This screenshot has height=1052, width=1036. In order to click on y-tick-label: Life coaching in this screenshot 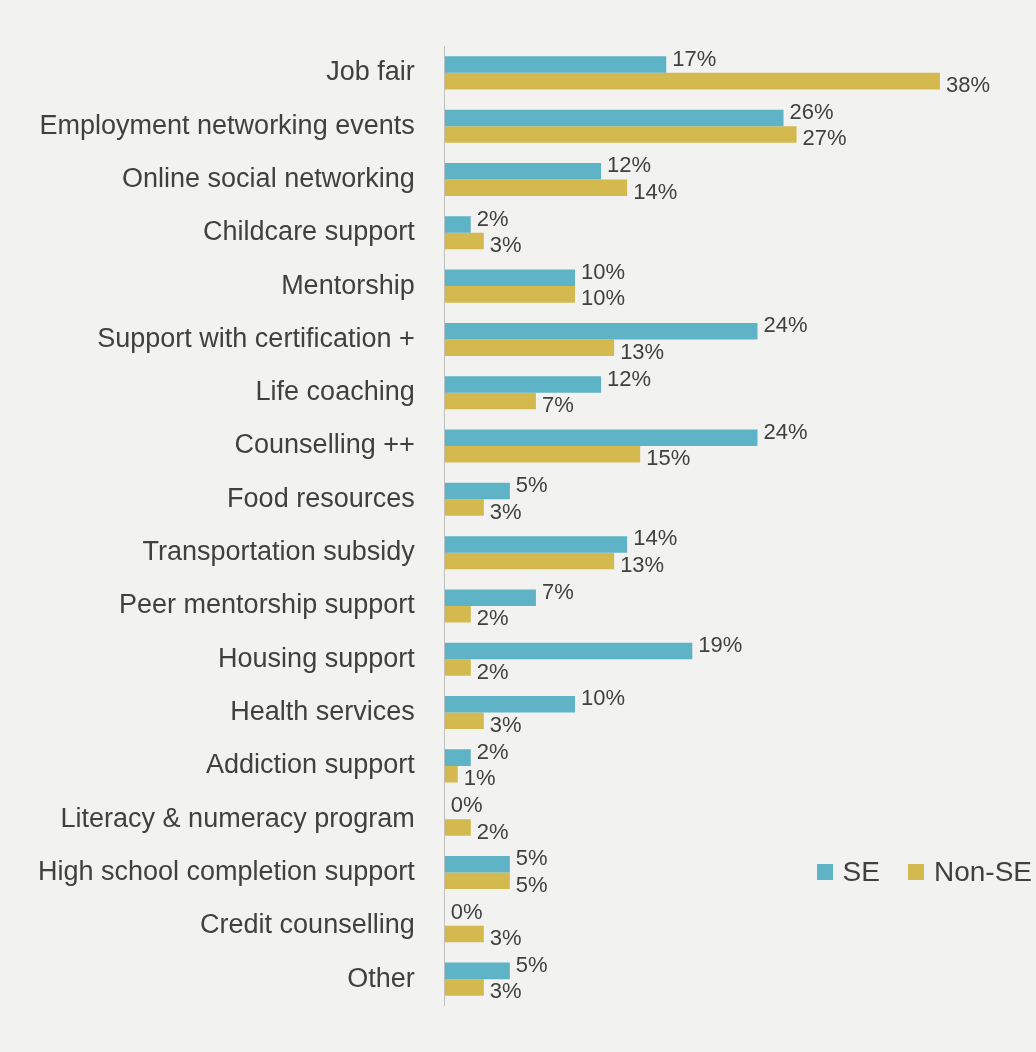, I will do `click(335, 391)`.